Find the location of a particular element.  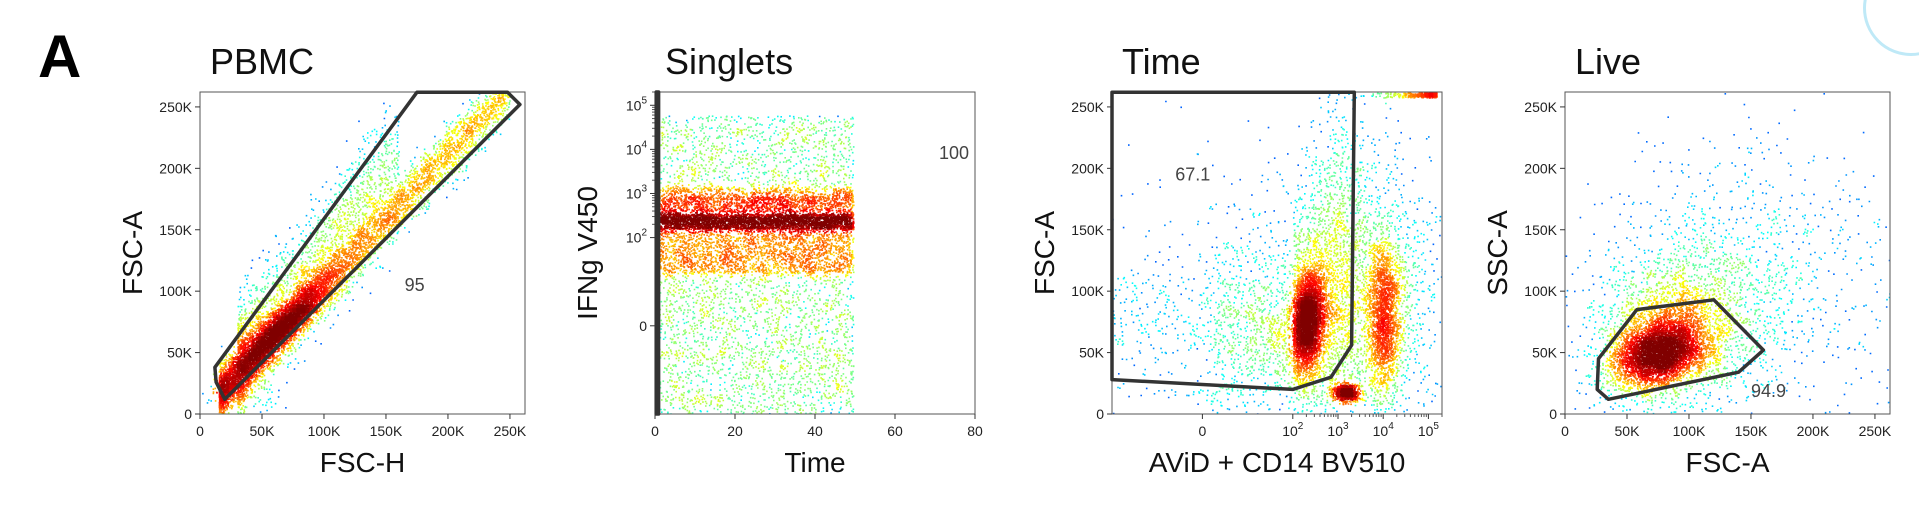

x-axis-label: AViD + CD14 BV510 is located at coordinates (1277, 462).